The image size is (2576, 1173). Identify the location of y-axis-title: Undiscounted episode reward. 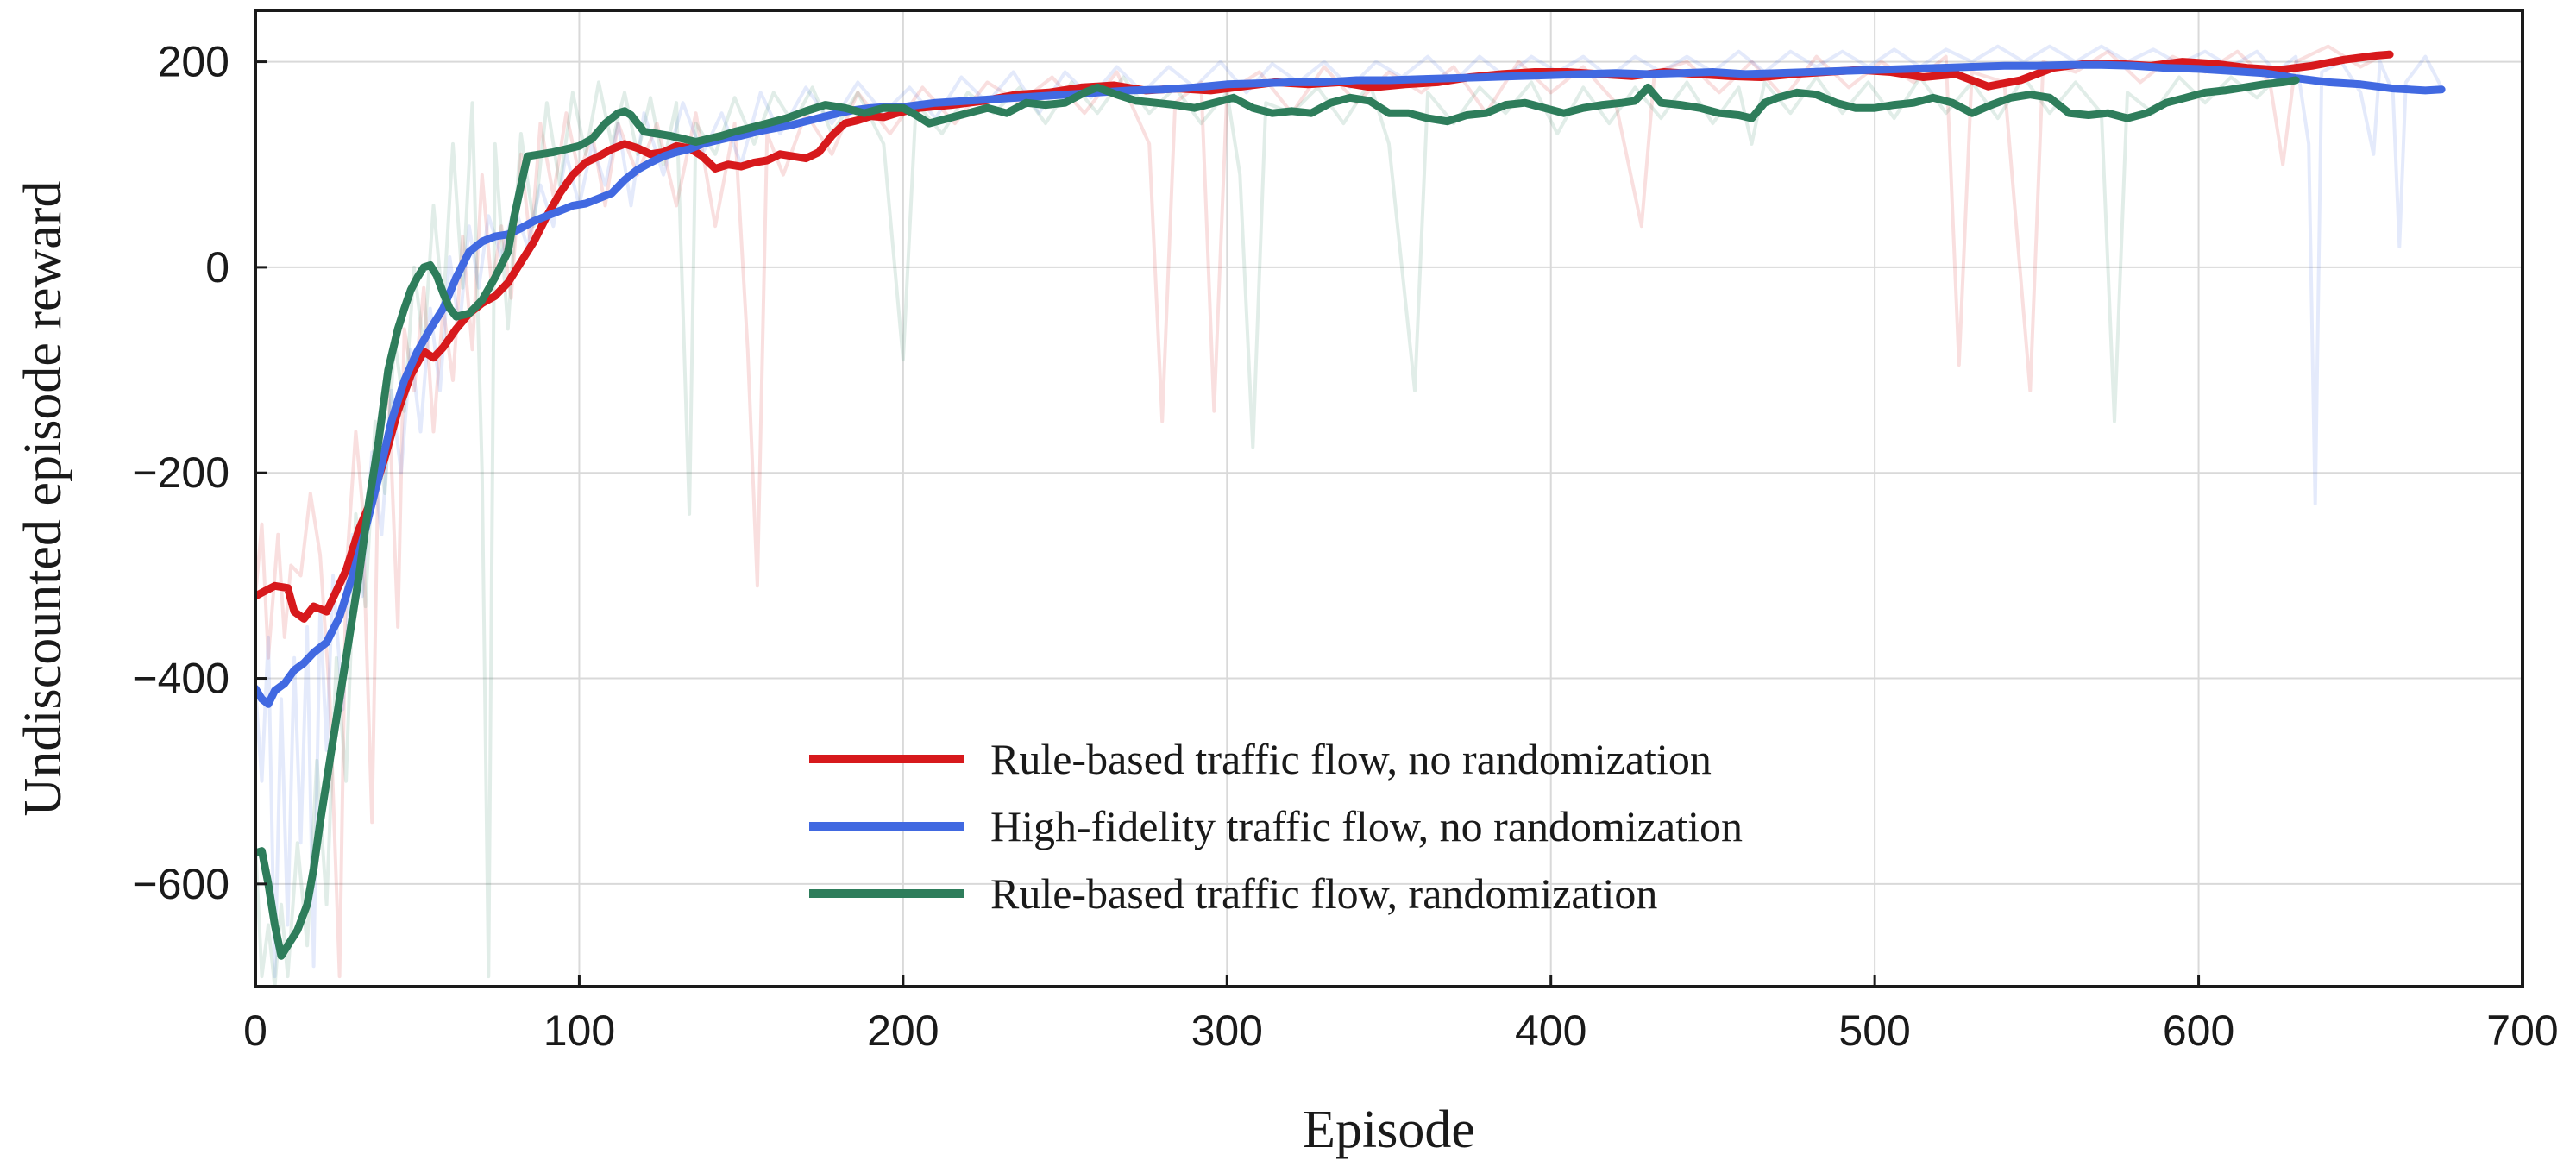
(43, 499).